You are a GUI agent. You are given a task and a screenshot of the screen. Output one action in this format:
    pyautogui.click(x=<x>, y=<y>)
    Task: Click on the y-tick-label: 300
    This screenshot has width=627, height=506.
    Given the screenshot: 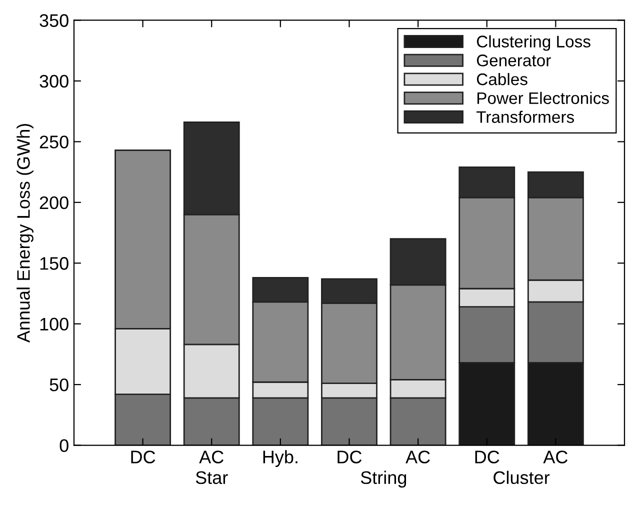 What is the action you would take?
    pyautogui.click(x=54, y=81)
    